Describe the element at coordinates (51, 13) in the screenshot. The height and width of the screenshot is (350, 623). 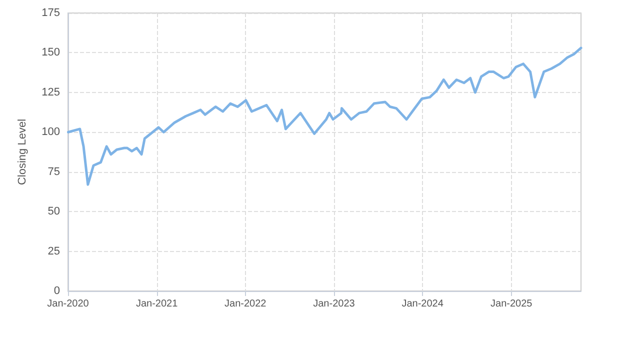
I see `y-tick-label: 175` at that location.